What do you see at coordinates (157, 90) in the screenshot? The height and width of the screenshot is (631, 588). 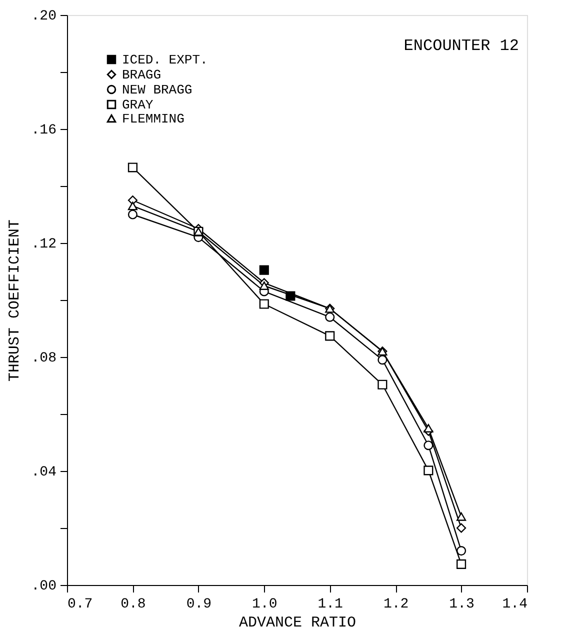 I see `legend-label: NEW BRAGG` at bounding box center [157, 90].